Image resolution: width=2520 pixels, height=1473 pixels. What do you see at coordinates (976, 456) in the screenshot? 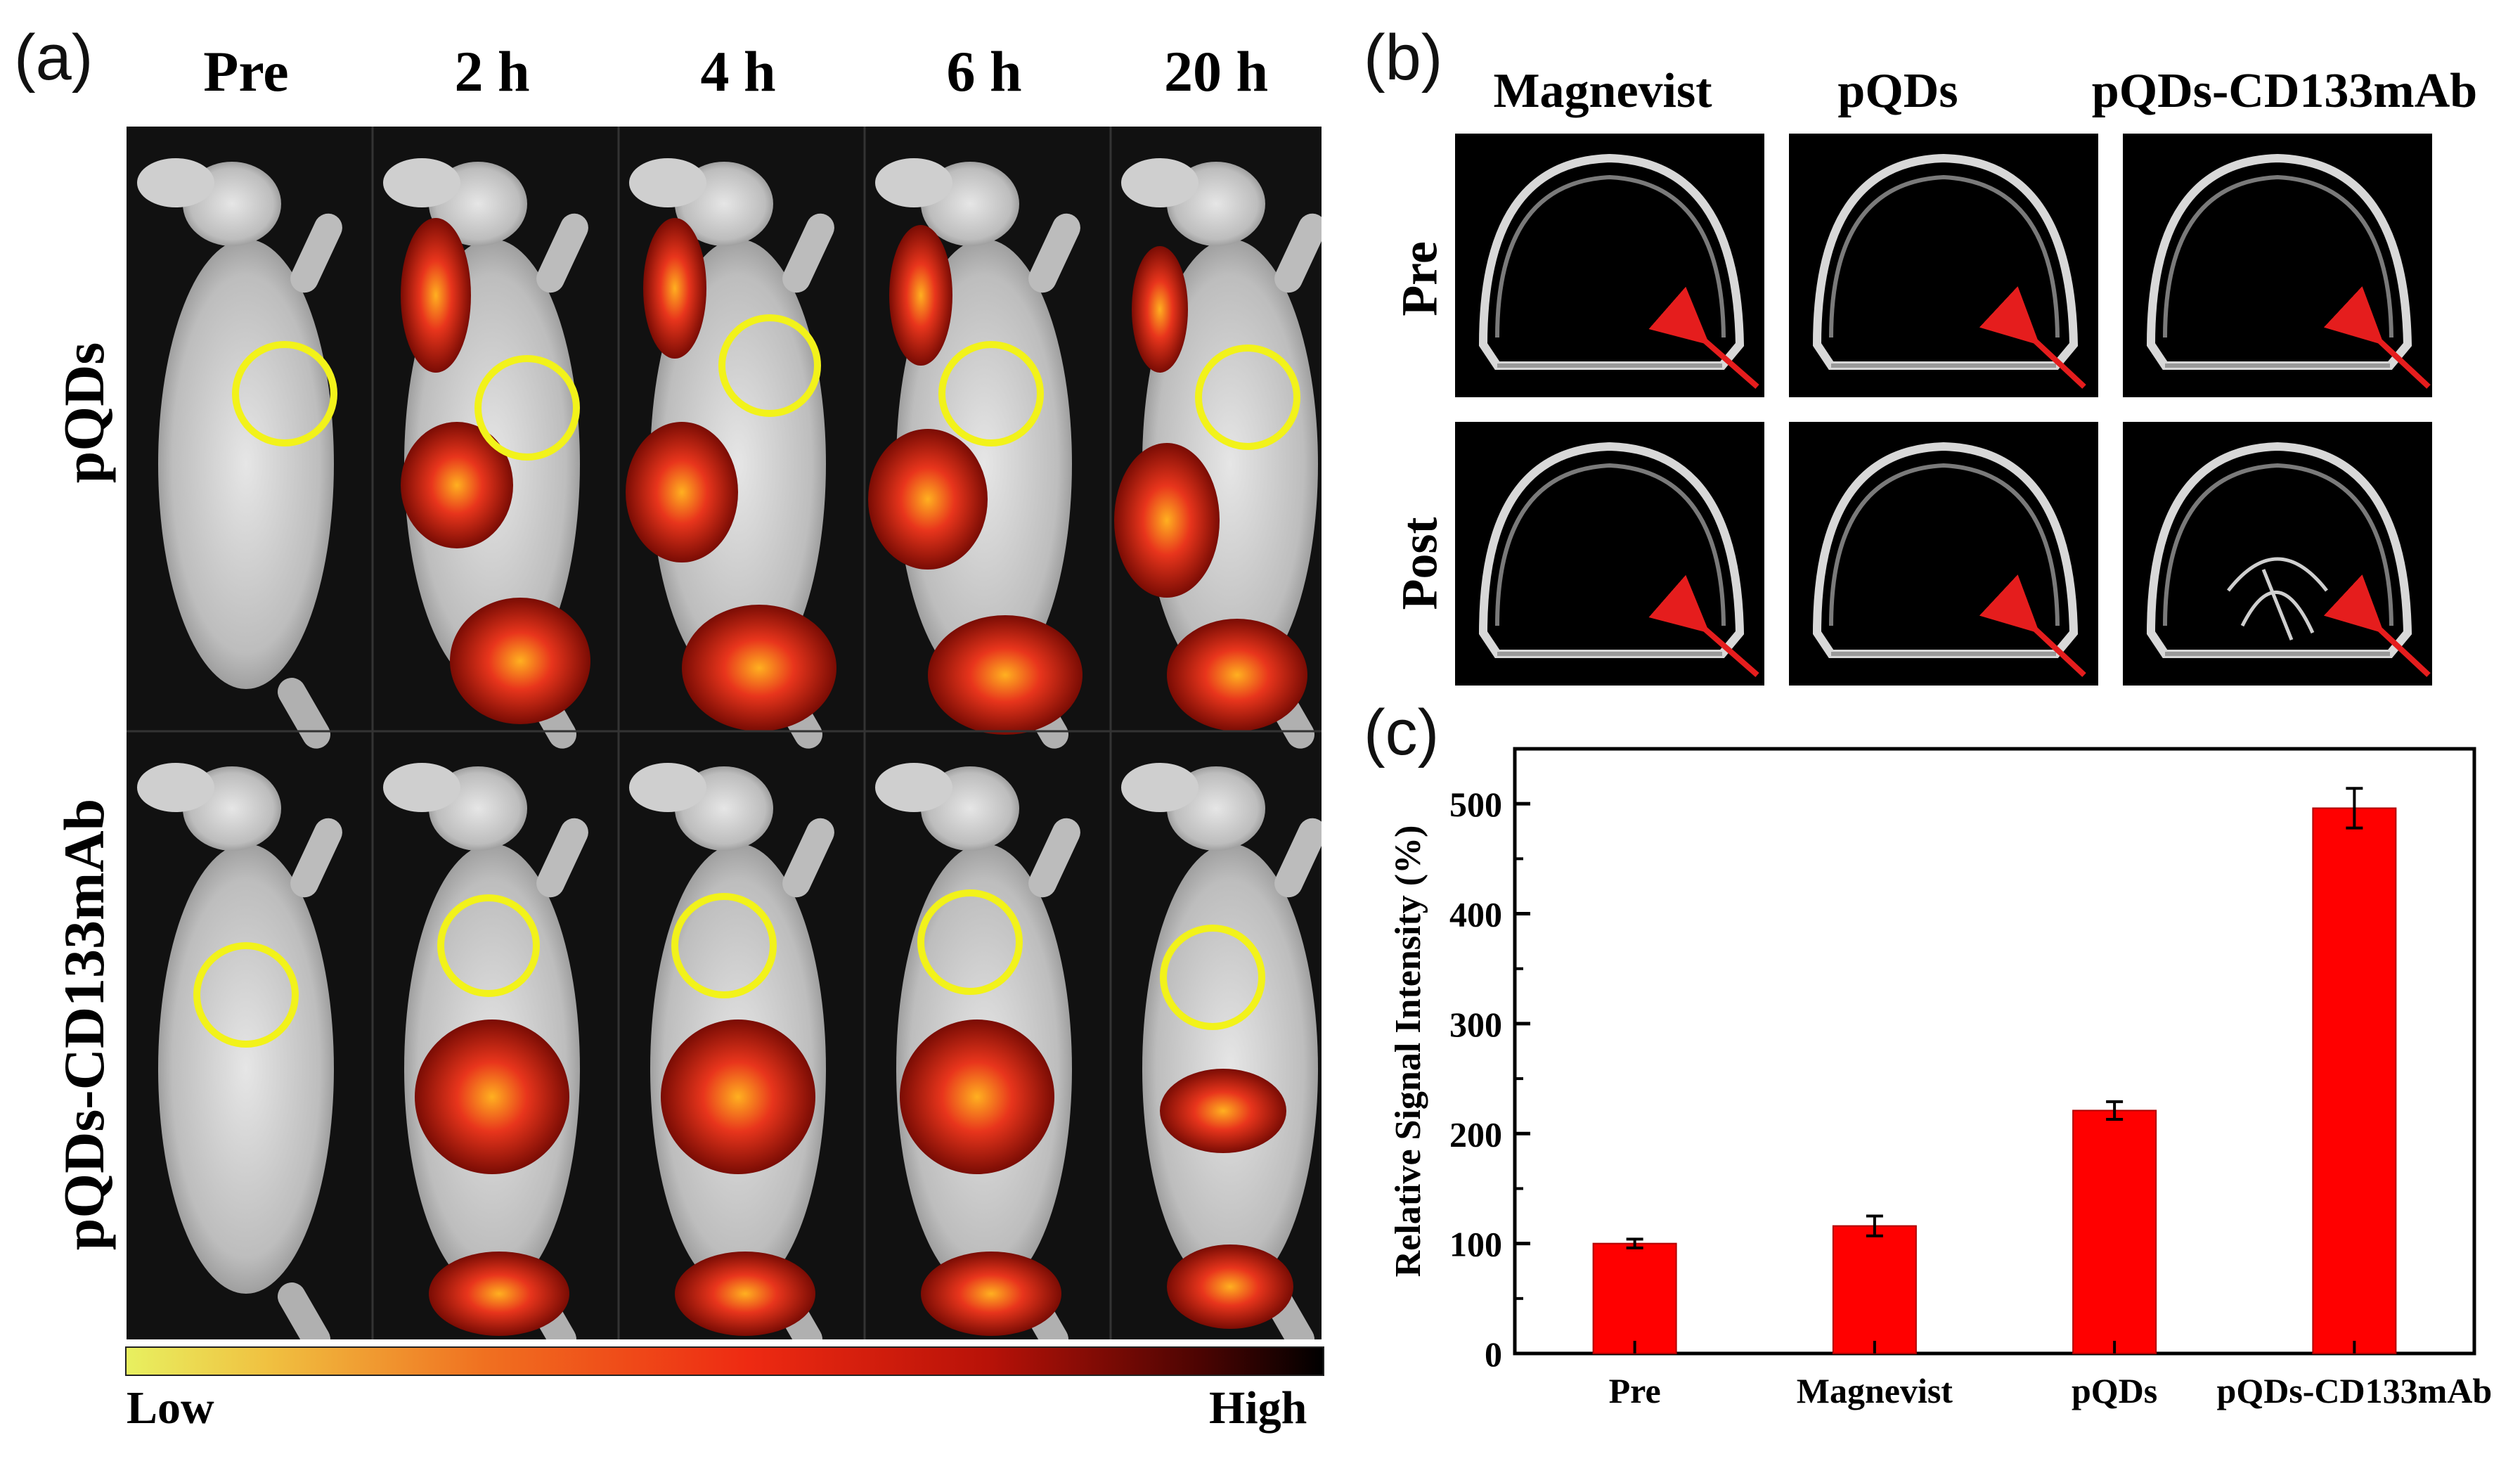
I see `mouse-pqds-6h` at bounding box center [976, 456].